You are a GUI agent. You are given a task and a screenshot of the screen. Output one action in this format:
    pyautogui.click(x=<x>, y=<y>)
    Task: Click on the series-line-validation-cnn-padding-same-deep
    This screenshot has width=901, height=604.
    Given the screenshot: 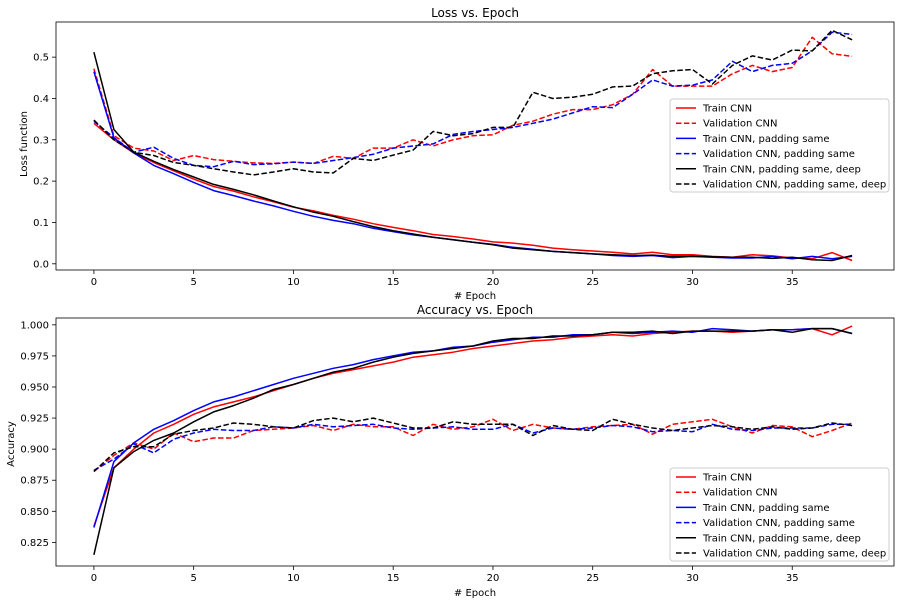 What is the action you would take?
    pyautogui.click(x=473, y=445)
    